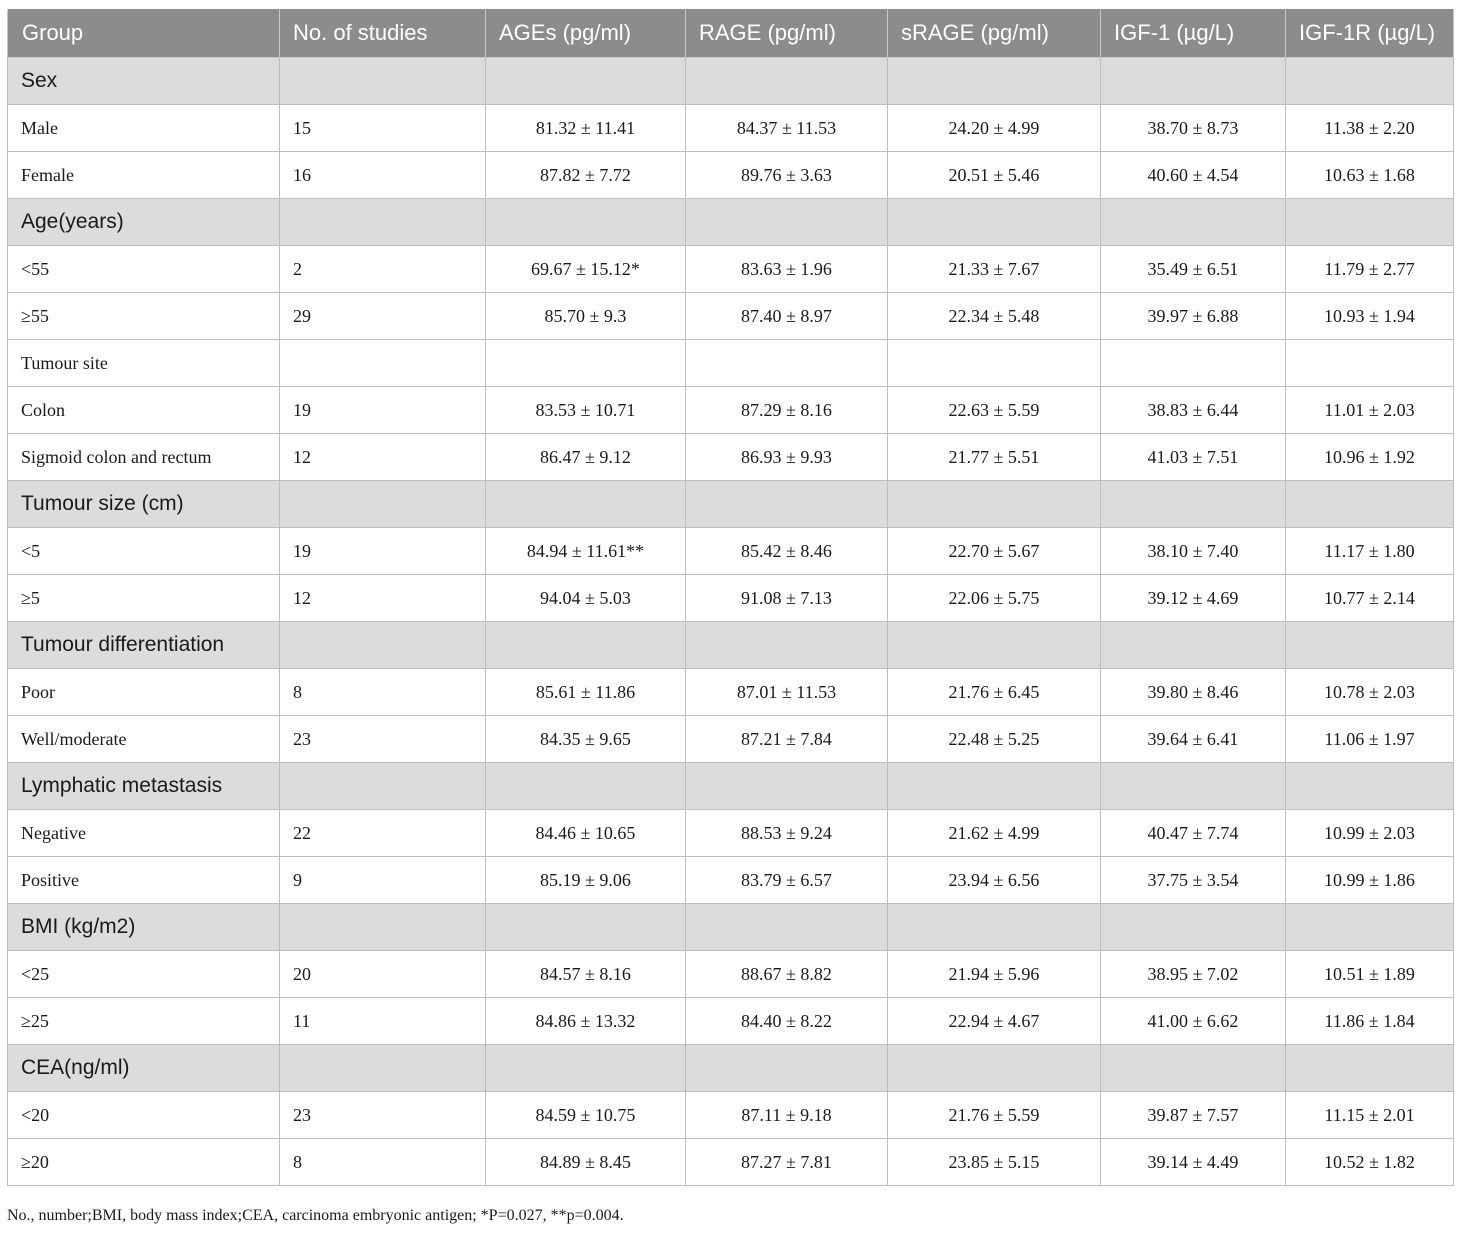 The width and height of the screenshot is (1460, 1233). I want to click on value-cell: 84.46 ± 10.65, so click(585, 833).